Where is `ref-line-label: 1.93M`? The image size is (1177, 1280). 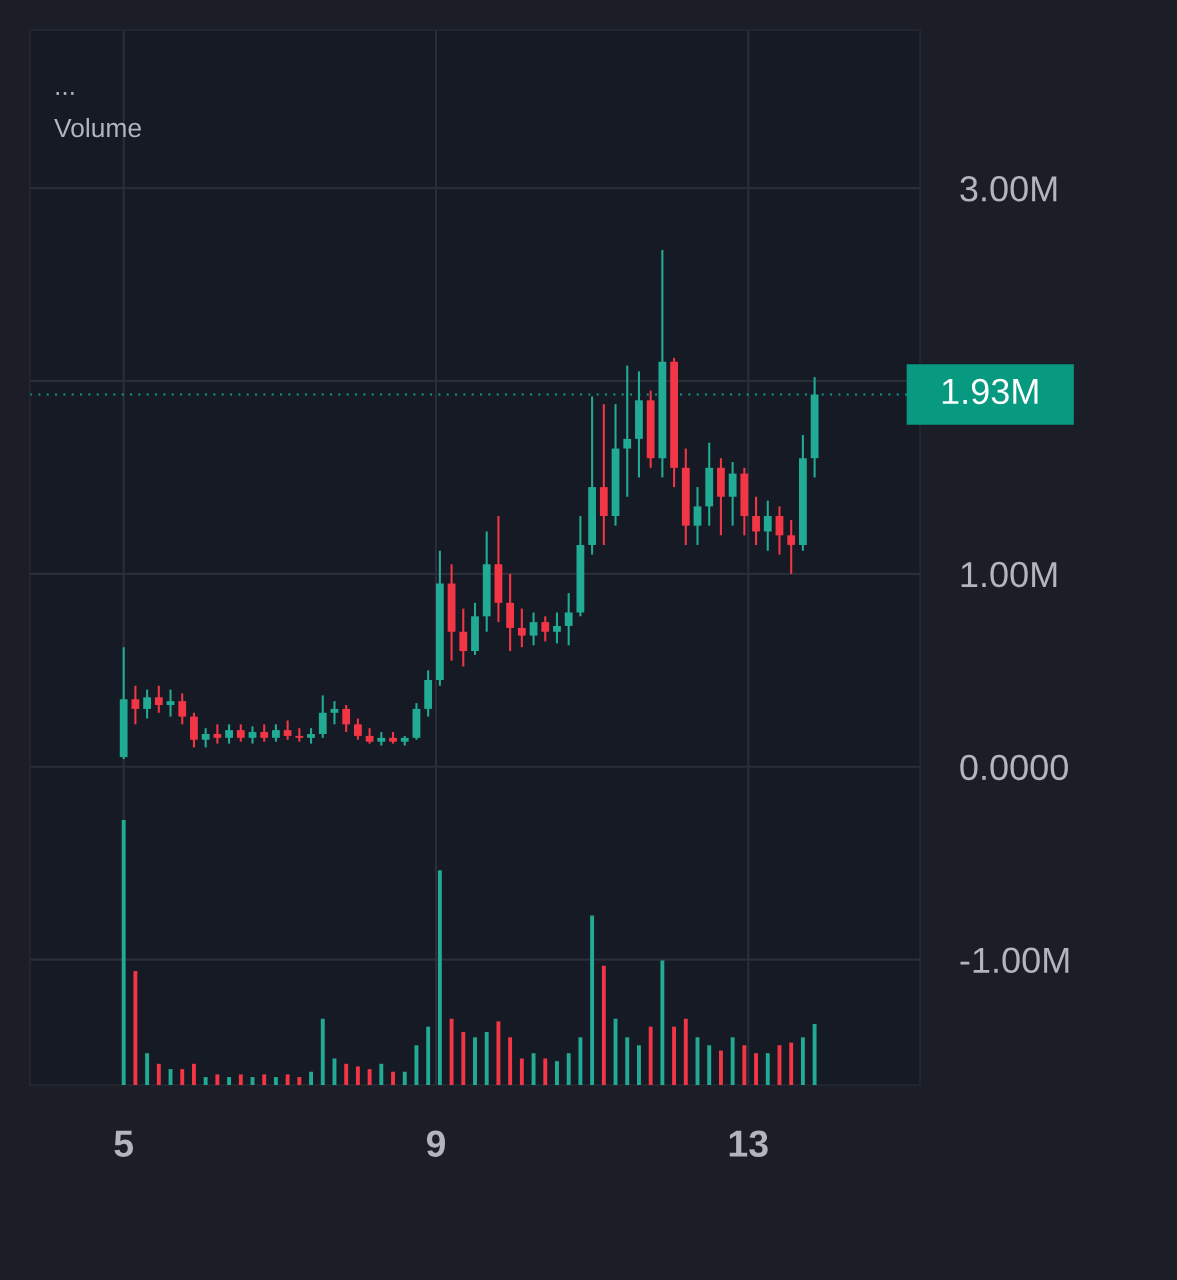
ref-line-label: 1.93M is located at coordinates (990, 391).